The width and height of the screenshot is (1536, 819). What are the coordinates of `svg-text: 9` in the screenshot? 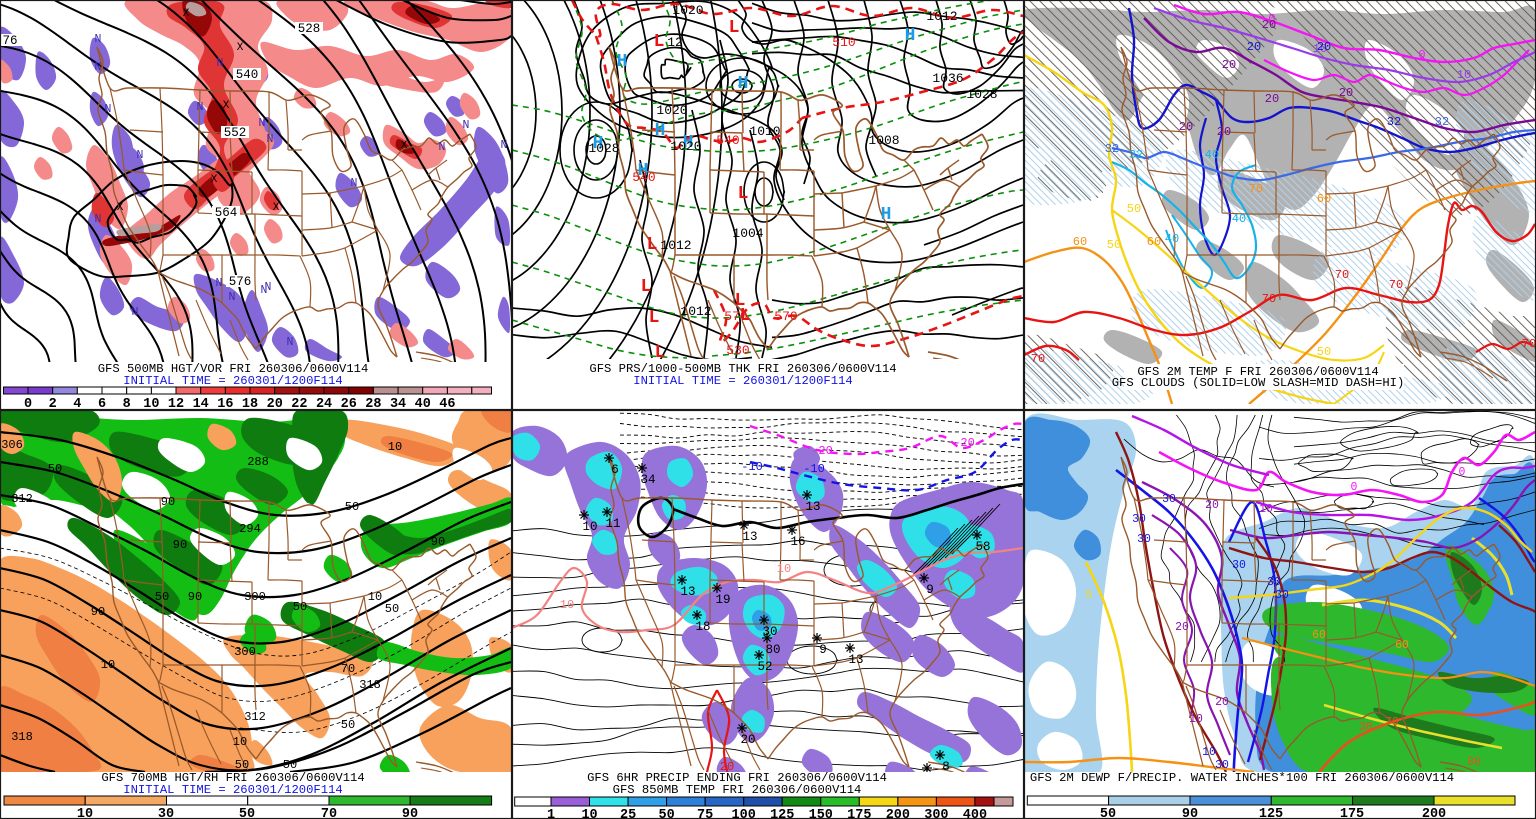 It's located at (823, 650).